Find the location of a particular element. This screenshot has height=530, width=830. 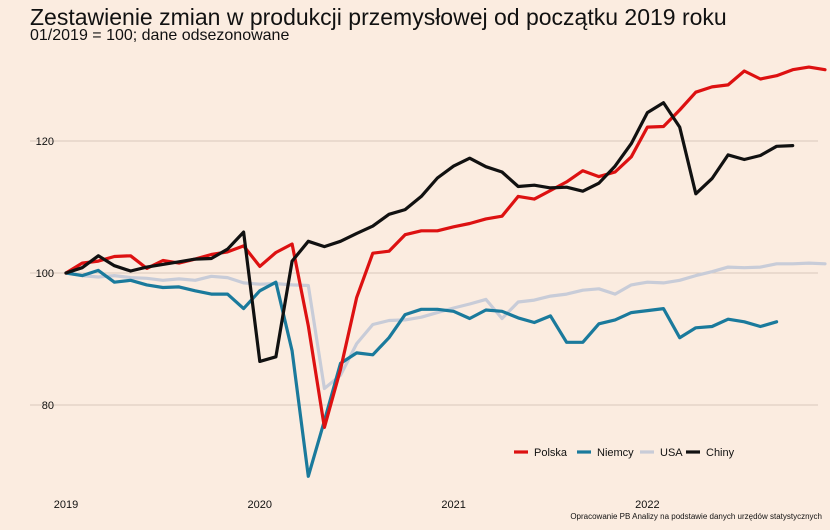

legend: Polska Niemcy USA Chiny is located at coordinates (624, 453).